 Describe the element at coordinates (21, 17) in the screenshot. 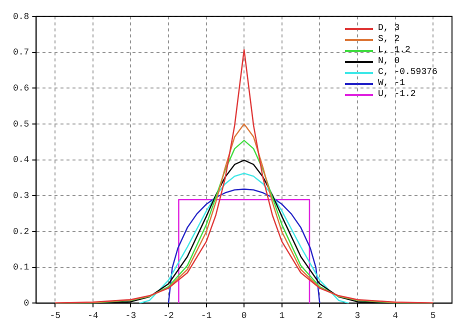

I see `y-tick-label: 0.8` at that location.